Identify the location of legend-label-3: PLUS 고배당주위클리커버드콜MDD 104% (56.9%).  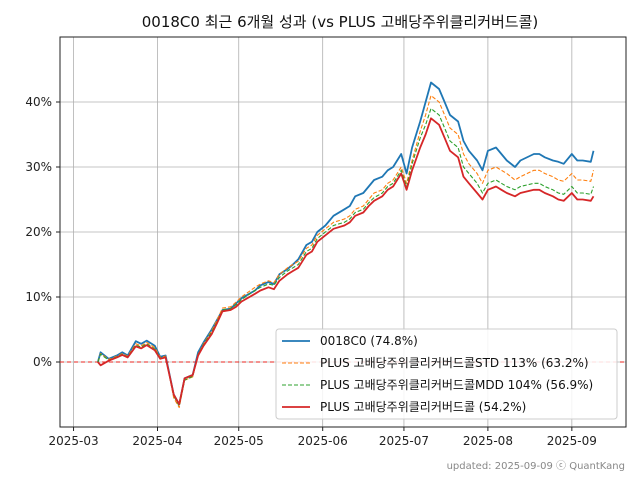
(456, 385).